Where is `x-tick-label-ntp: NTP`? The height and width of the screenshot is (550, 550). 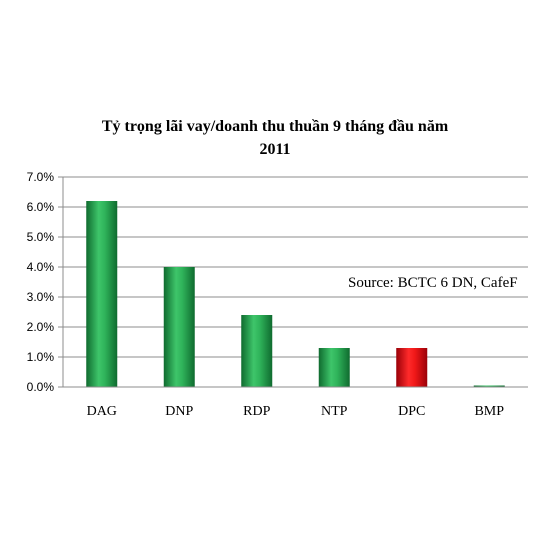 x-tick-label-ntp: NTP is located at coordinates (334, 411).